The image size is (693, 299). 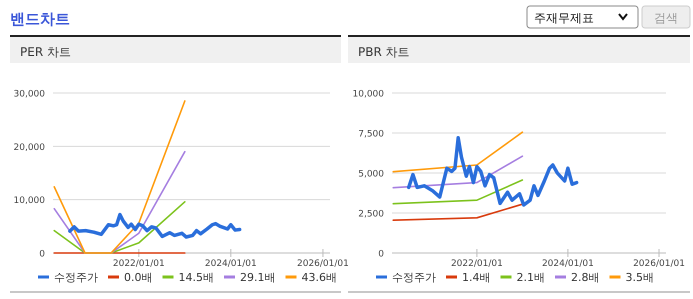 What do you see at coordinates (45, 52) in the screenshot?
I see `chart-title: PER 차트` at bounding box center [45, 52].